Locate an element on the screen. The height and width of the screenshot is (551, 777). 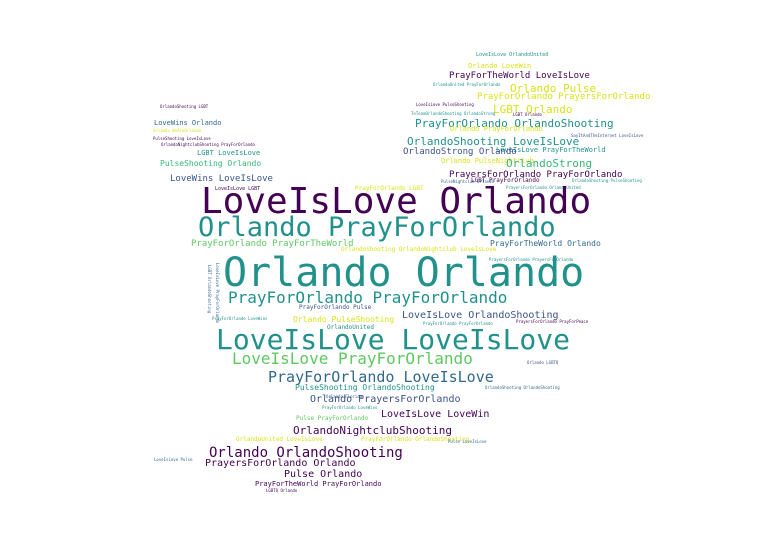
cloud-word: OrlandoShooting LoveIsLove is located at coordinates (493, 141).